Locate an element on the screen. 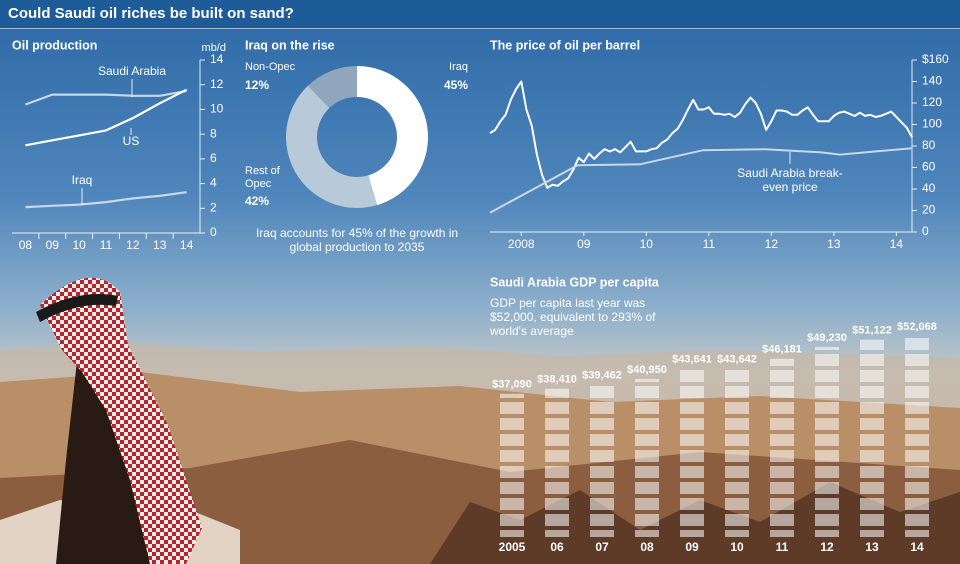  chart-title: The price of oil per barrel is located at coordinates (565, 45).